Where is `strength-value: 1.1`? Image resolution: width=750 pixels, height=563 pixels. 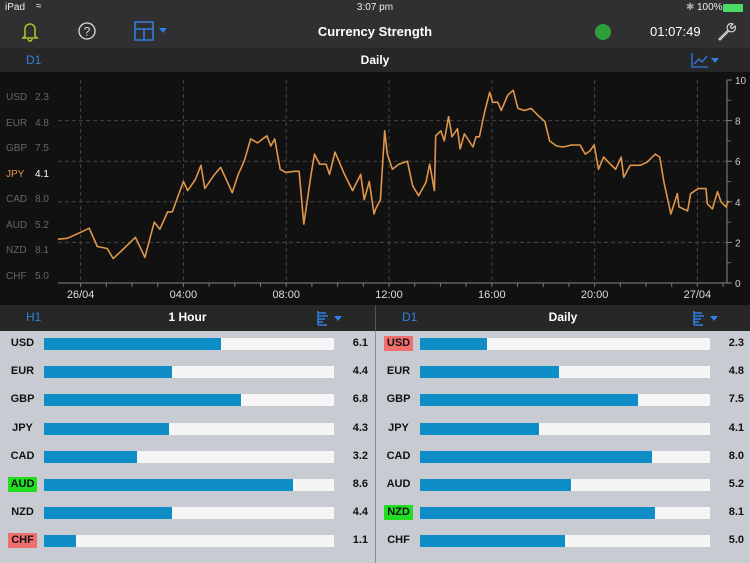 strength-value: 1.1 is located at coordinates (360, 540).